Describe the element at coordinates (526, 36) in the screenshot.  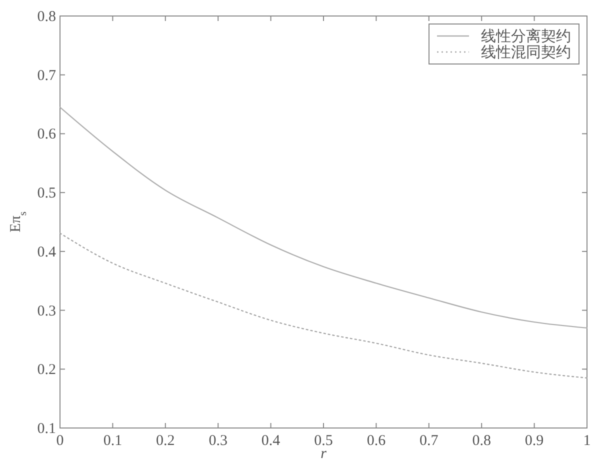
I see `legend-label: 线性分离契约` at that location.